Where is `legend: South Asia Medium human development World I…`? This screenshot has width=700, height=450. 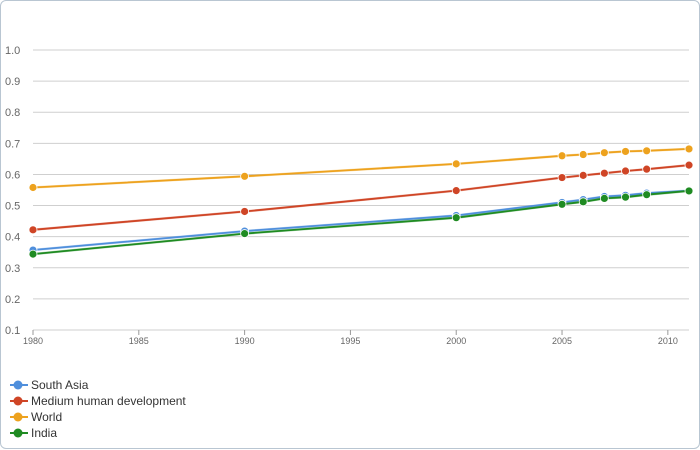 legend: South Asia Medium human development World I… is located at coordinates (98, 409).